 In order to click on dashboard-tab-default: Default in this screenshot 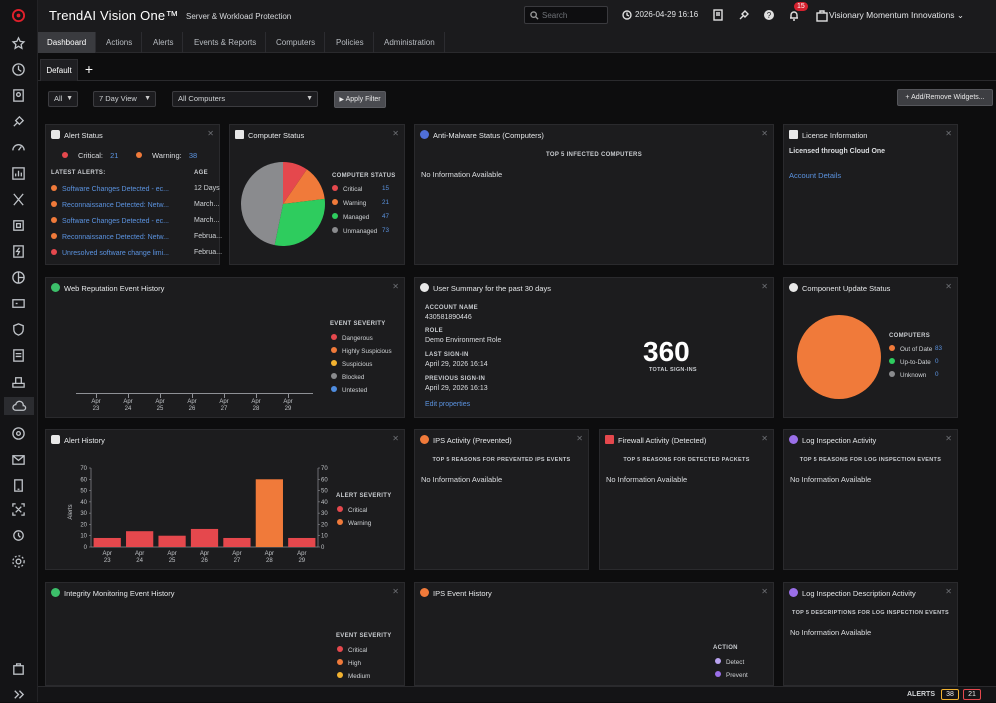, I will do `click(59, 70)`.